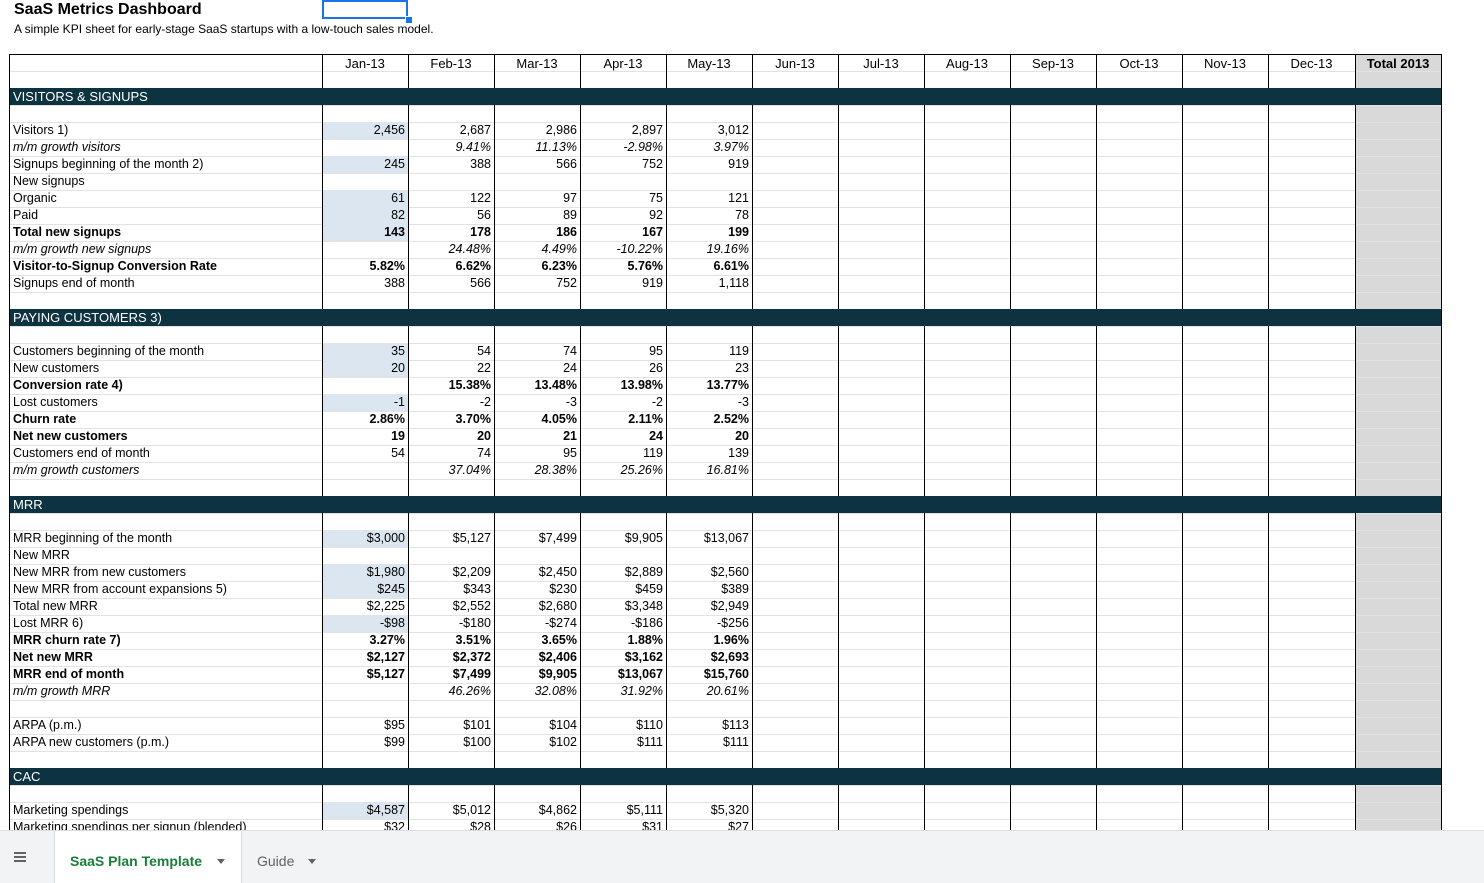 Image resolution: width=1484 pixels, height=883 pixels. What do you see at coordinates (731, 640) in the screenshot?
I see `data-cell: 1.96%` at bounding box center [731, 640].